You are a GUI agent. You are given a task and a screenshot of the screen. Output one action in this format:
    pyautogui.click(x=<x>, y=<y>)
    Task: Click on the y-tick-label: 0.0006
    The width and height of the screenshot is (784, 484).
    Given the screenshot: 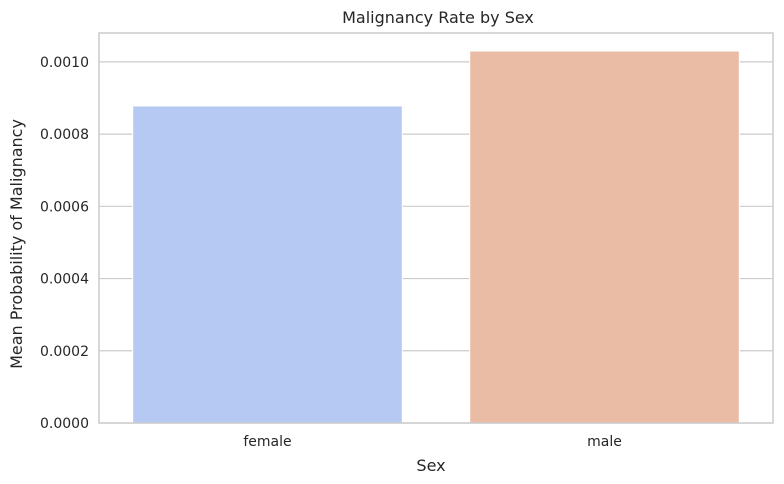 What is the action you would take?
    pyautogui.click(x=64, y=207)
    